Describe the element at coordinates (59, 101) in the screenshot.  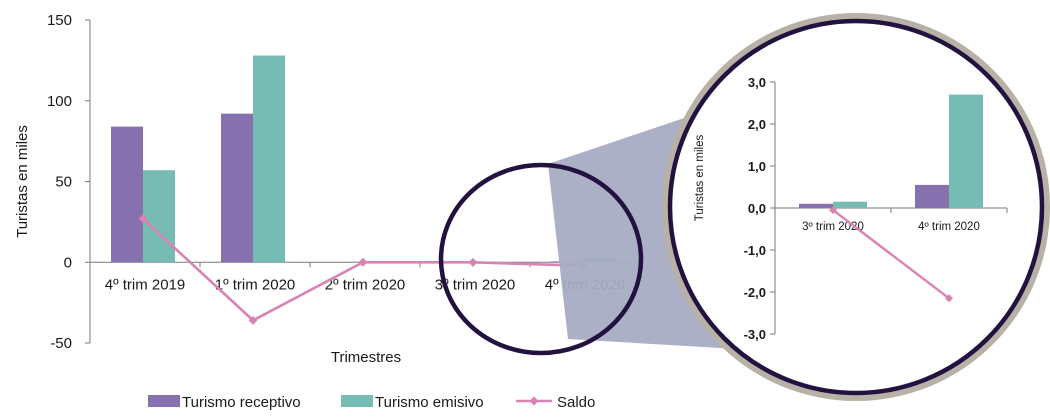
I see `y-tick-label: 100` at that location.